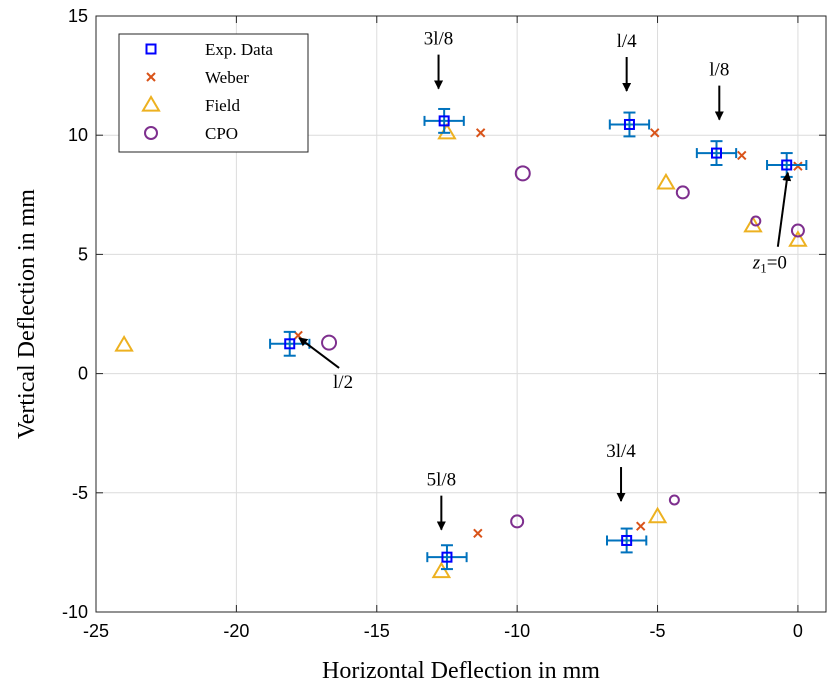  What do you see at coordinates (343, 382) in the screenshot?
I see `annotation-label: l/2` at bounding box center [343, 382].